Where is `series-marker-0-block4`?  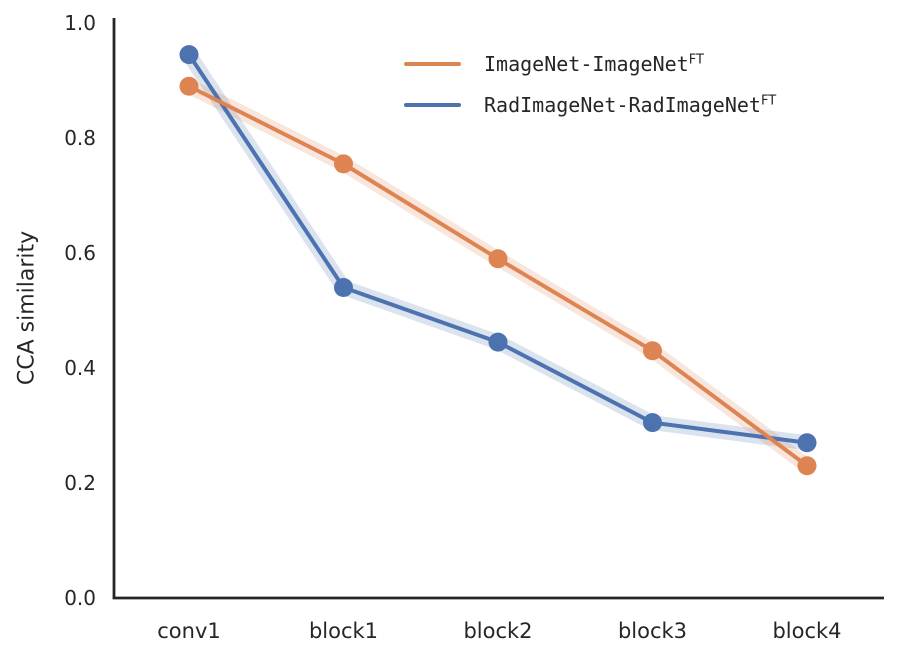
series-marker-0-block4 is located at coordinates (807, 466).